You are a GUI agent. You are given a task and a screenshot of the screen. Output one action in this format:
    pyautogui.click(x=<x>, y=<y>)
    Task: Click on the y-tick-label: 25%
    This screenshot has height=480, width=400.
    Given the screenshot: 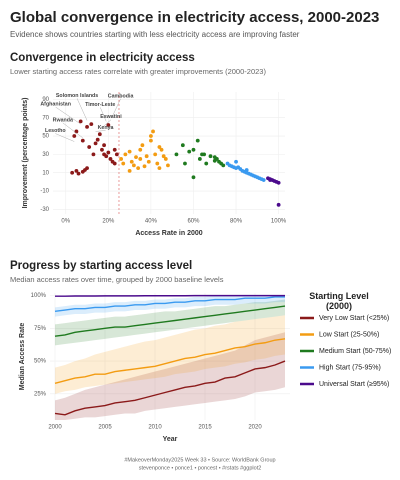 What is the action you would take?
    pyautogui.click(x=40, y=394)
    